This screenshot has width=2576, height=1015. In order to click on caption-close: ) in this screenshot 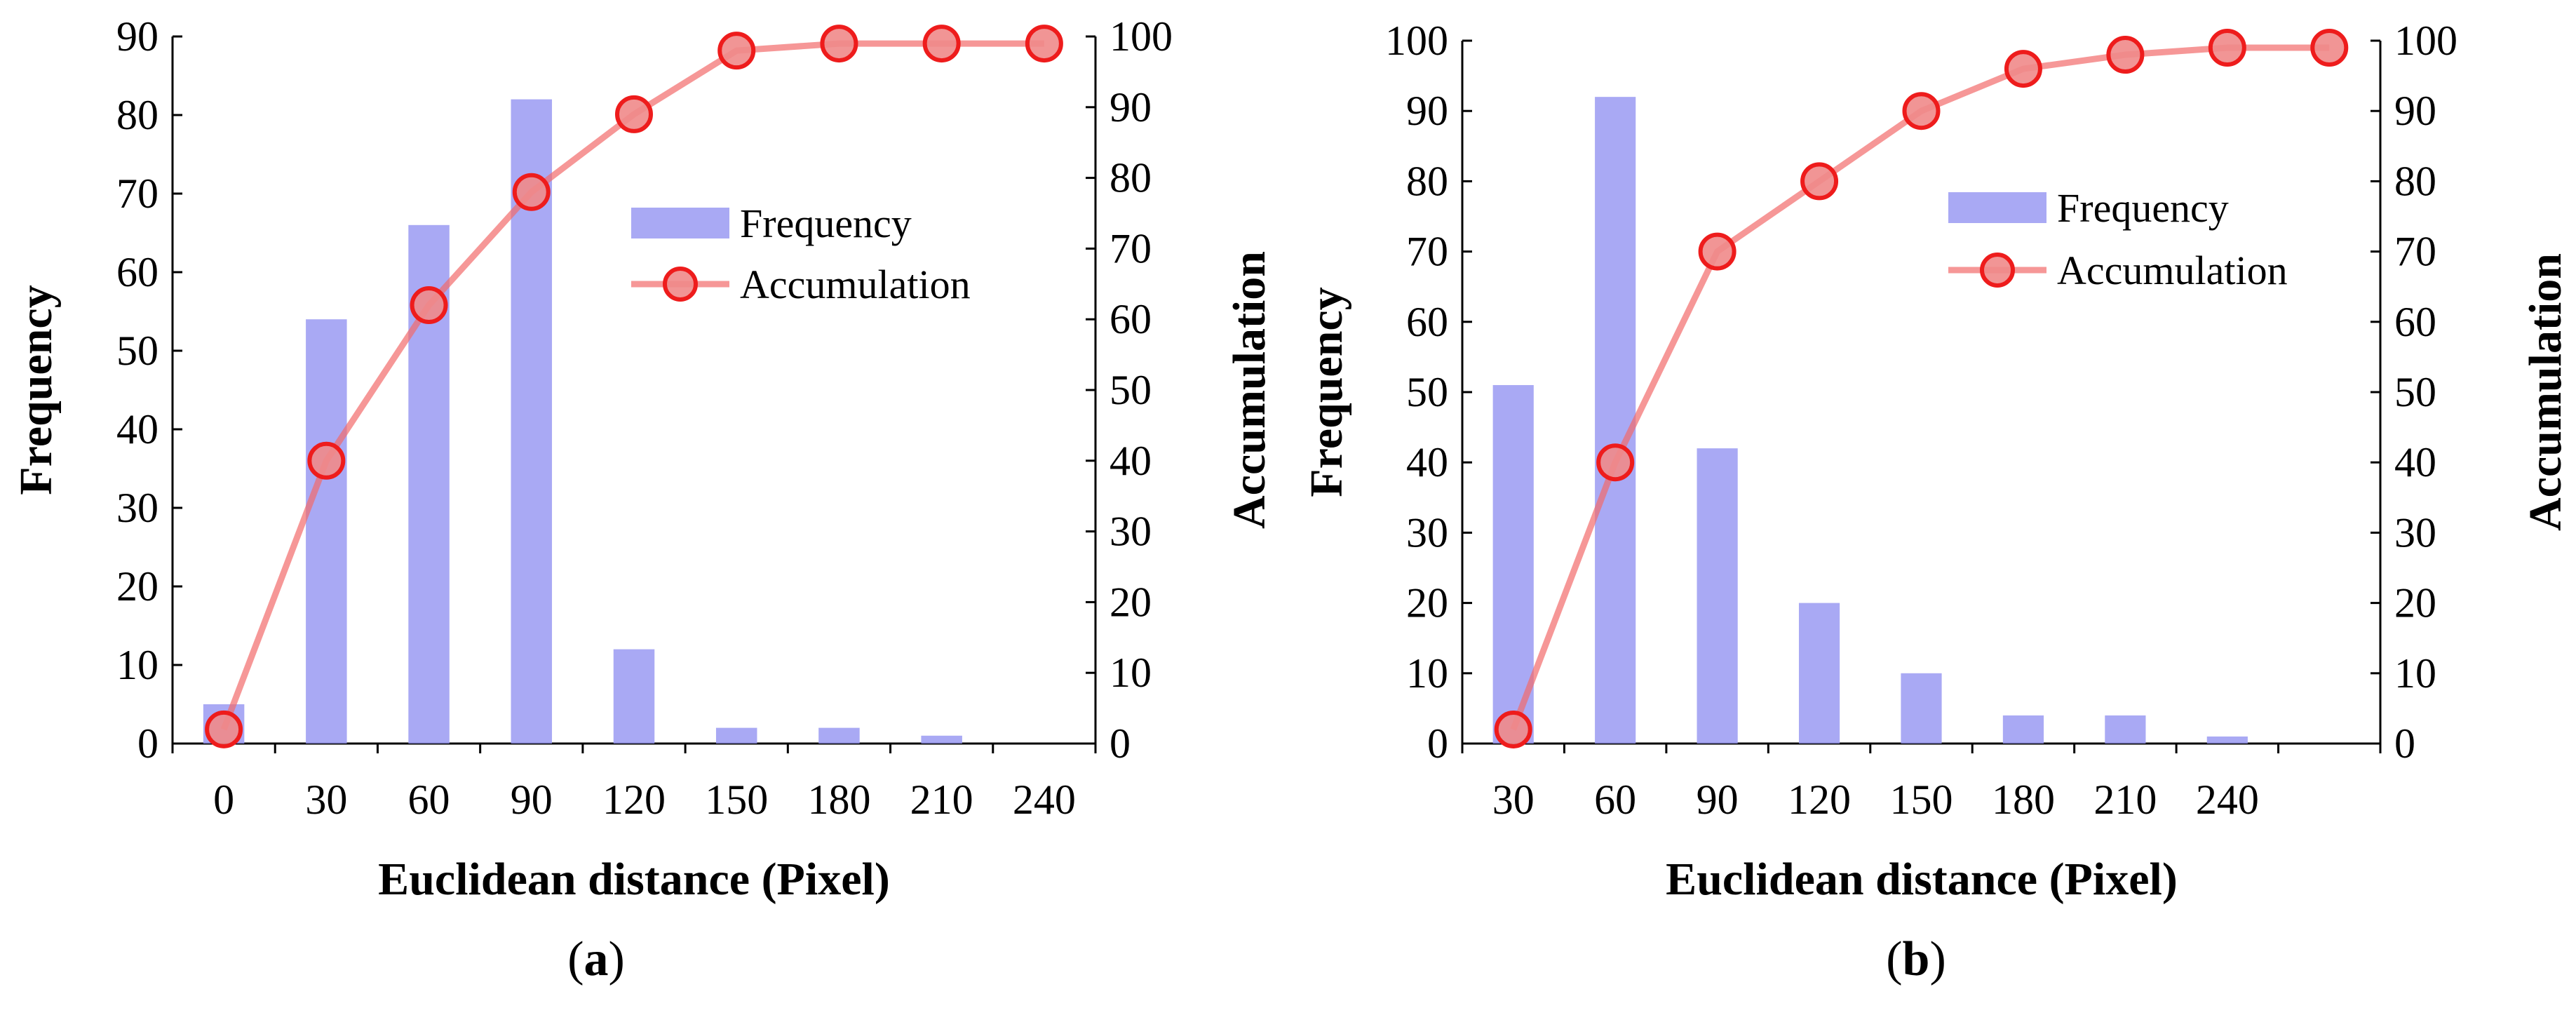, I will do `click(1937, 959)`.